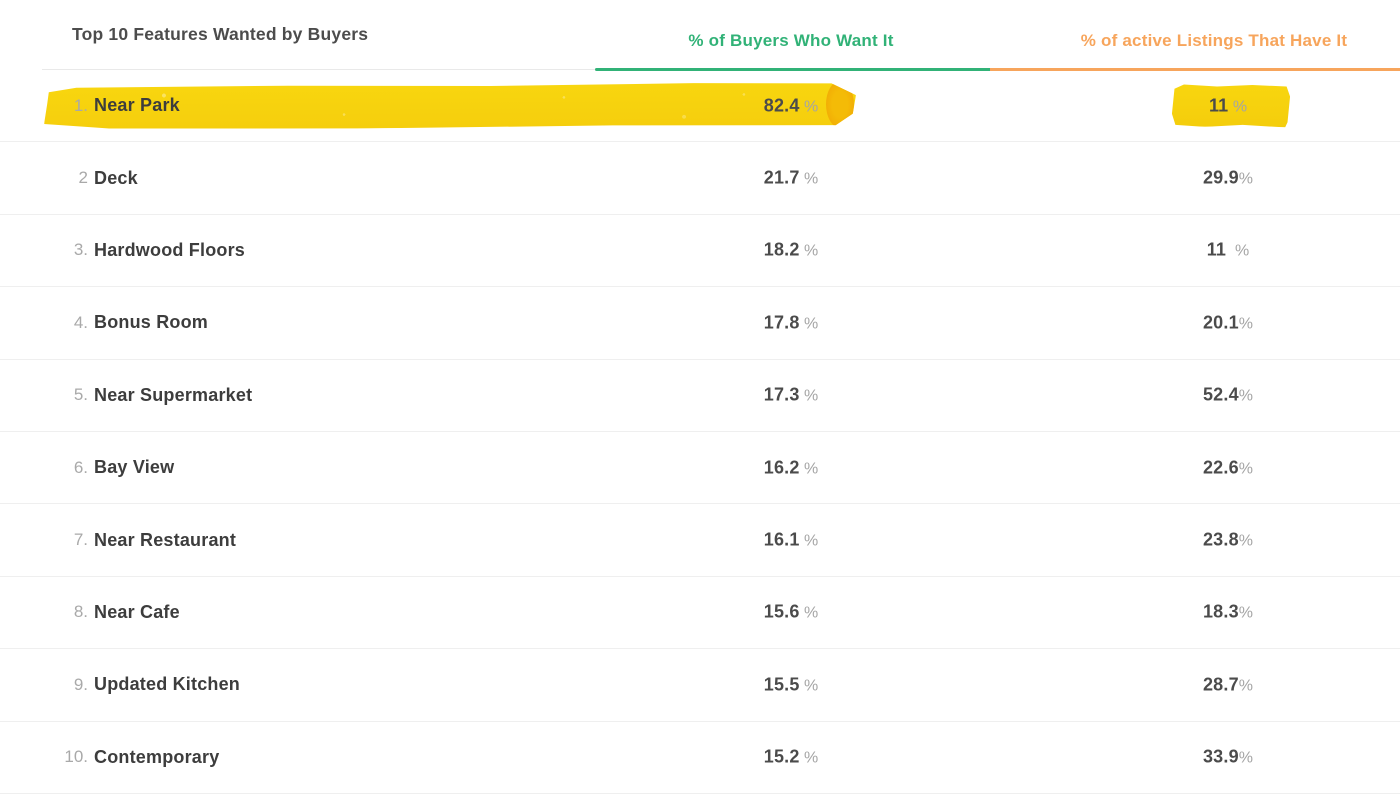 This screenshot has width=1400, height=794. What do you see at coordinates (781, 467) in the screenshot?
I see `buyers-percent-value: 16.2` at bounding box center [781, 467].